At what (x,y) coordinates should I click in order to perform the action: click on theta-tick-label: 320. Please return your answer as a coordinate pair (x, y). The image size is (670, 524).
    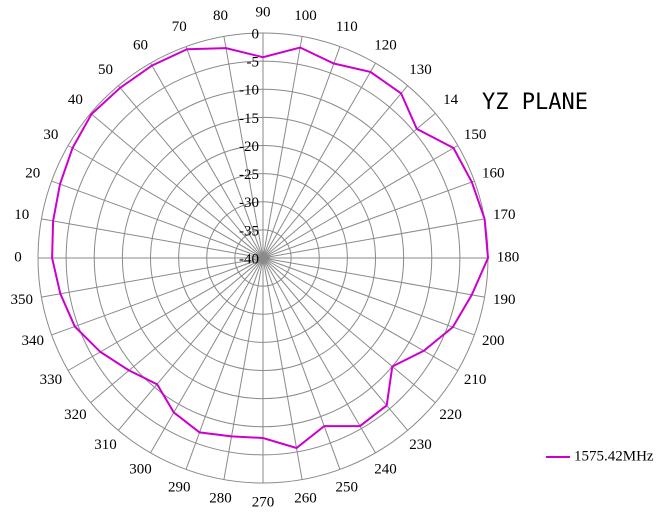
    Looking at the image, I should click on (75, 415).